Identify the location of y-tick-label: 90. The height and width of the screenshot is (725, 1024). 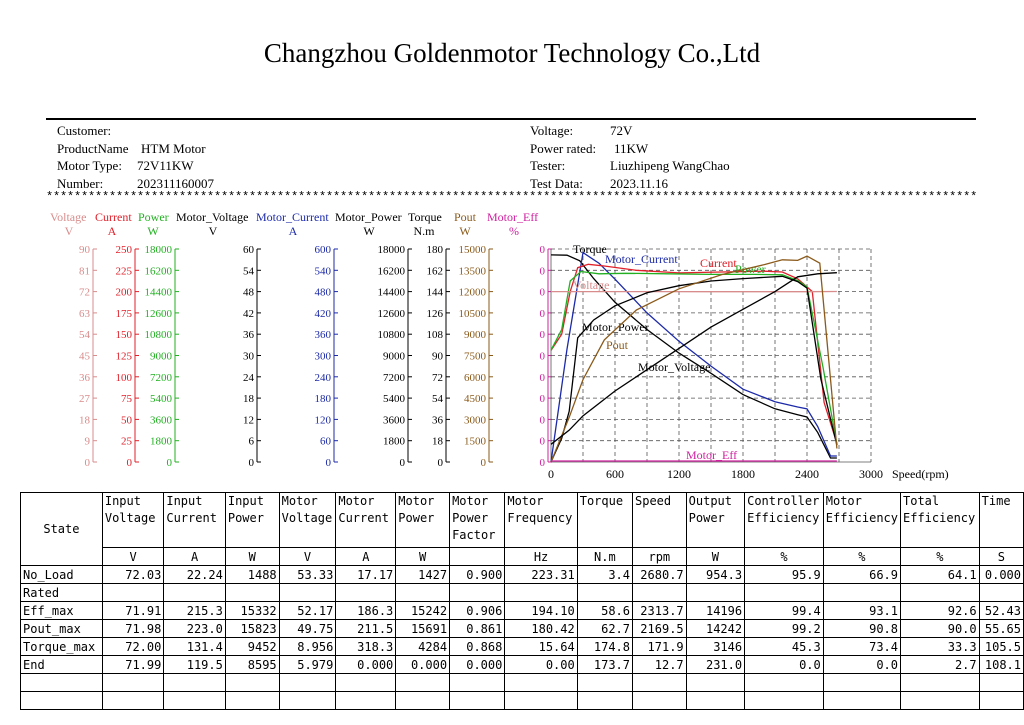
(85, 250).